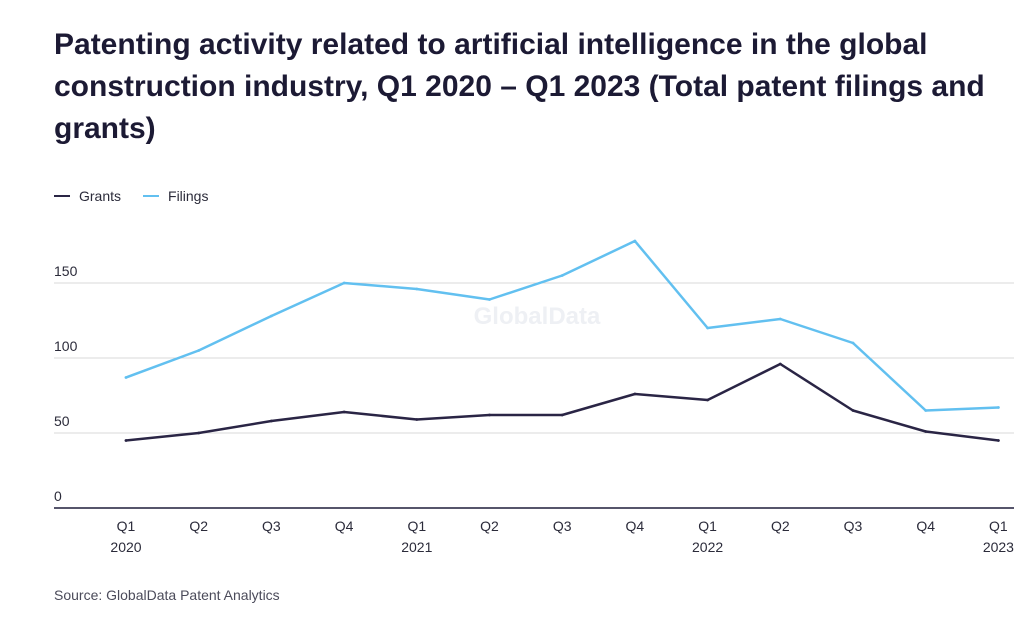  Describe the element at coordinates (707, 547) in the screenshot. I see `x-tick-year-label: 2022` at that location.